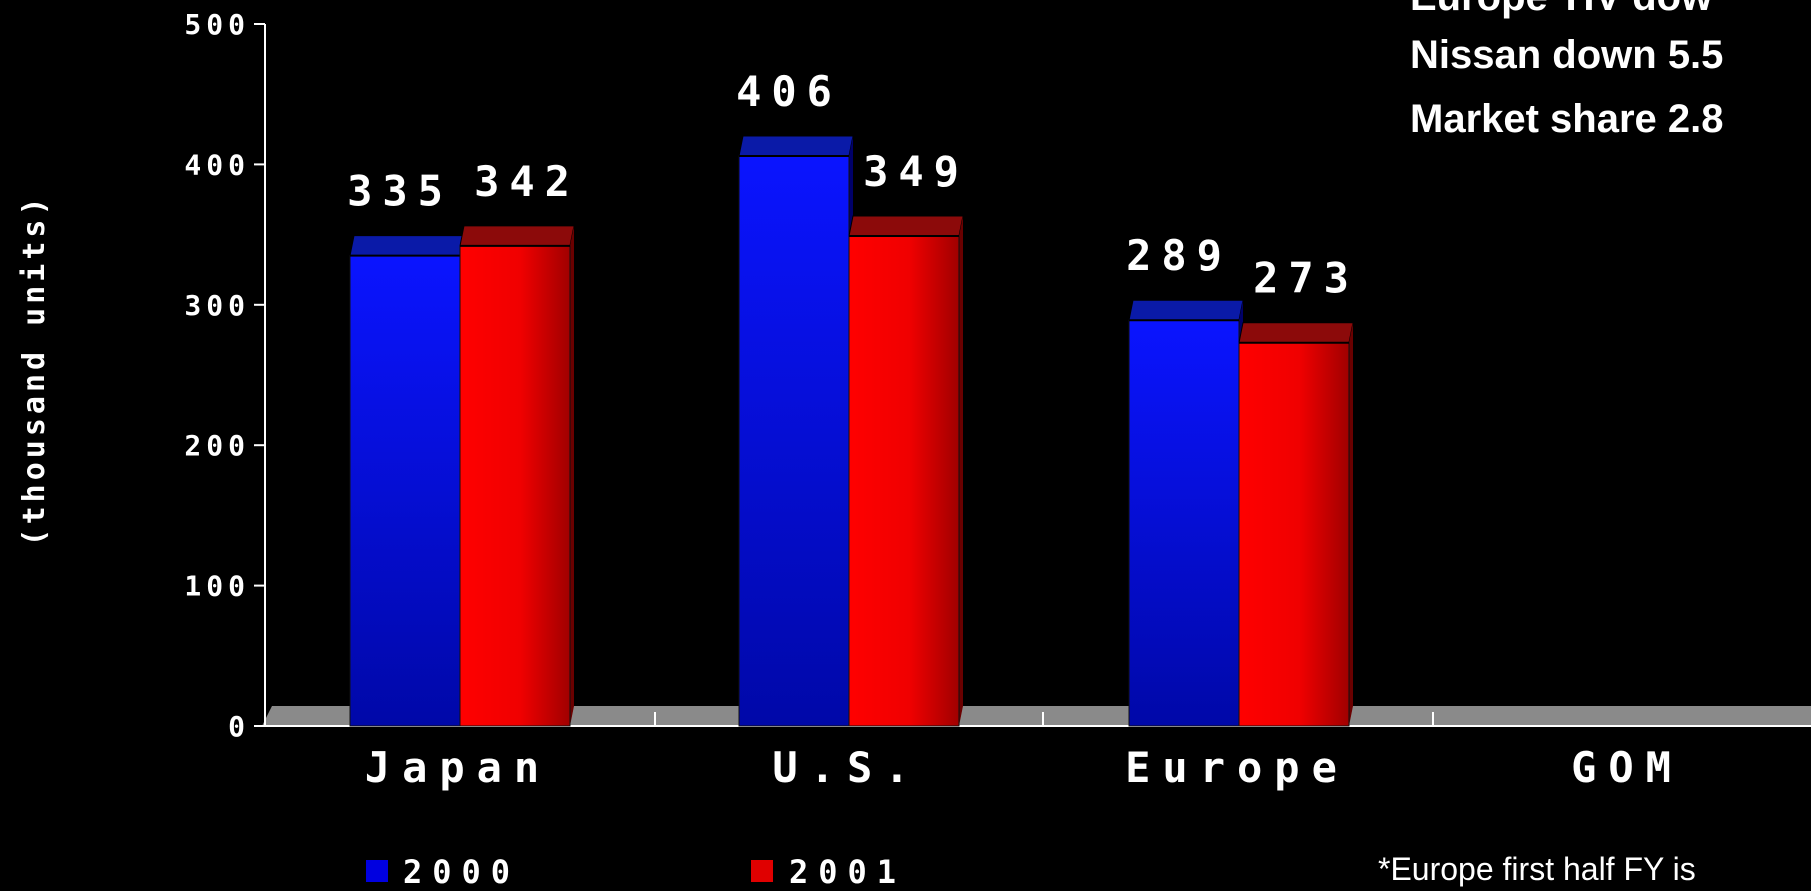 This screenshot has height=891, width=1811. What do you see at coordinates (217, 445) in the screenshot?
I see `y-tick-label: 200` at bounding box center [217, 445].